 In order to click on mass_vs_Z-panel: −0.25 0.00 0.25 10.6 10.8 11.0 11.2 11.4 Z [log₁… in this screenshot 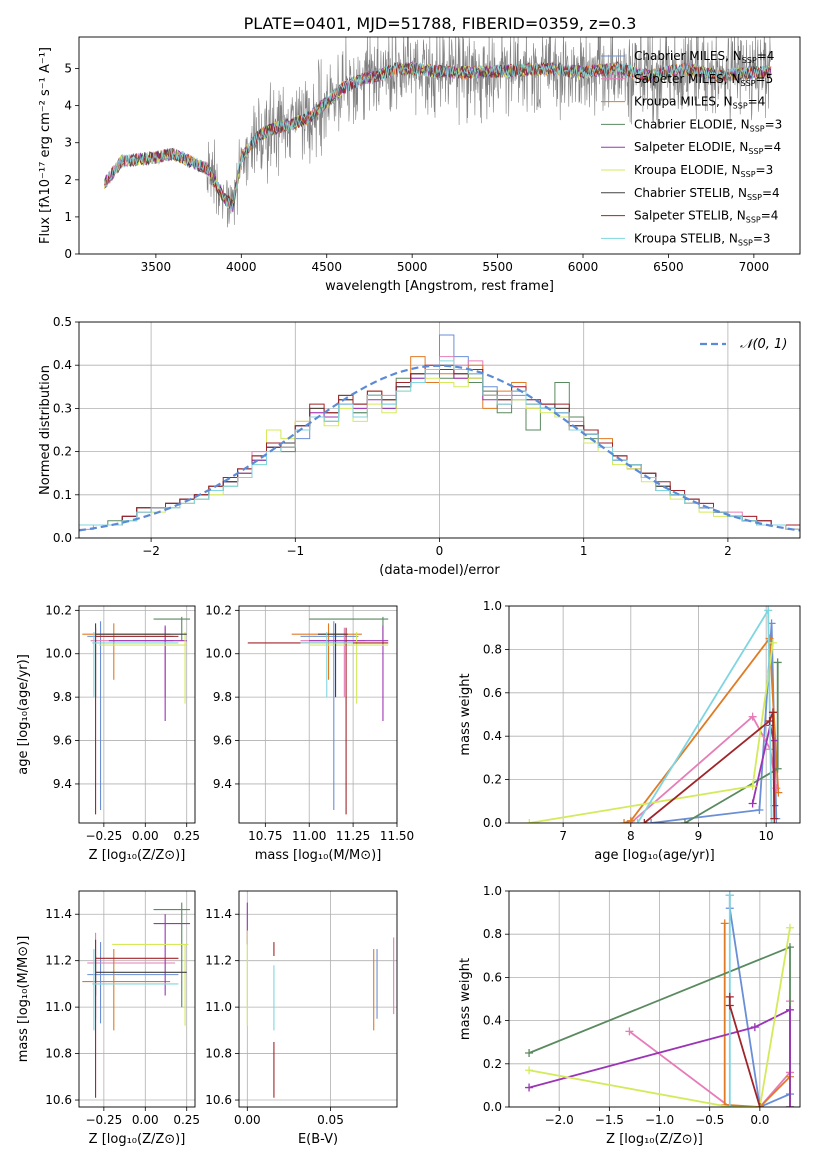, I will do `click(108, 1018)`.